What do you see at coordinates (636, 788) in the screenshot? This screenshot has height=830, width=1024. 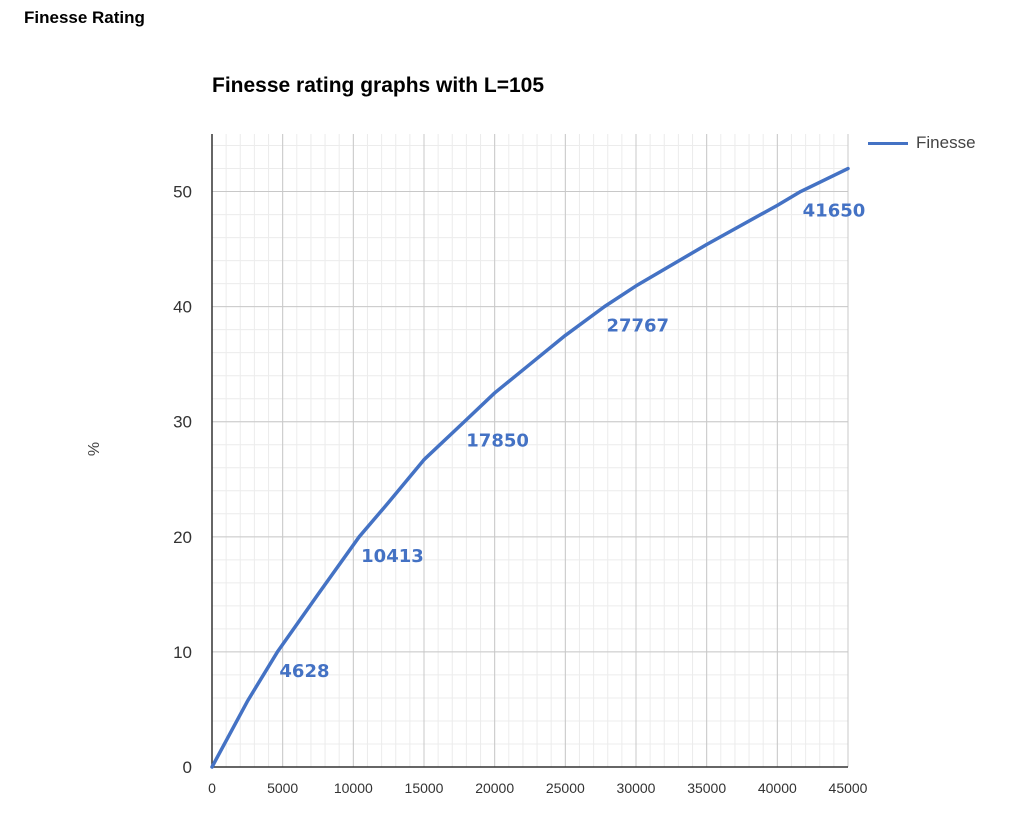 I see `x-tick-label: 30000` at bounding box center [636, 788].